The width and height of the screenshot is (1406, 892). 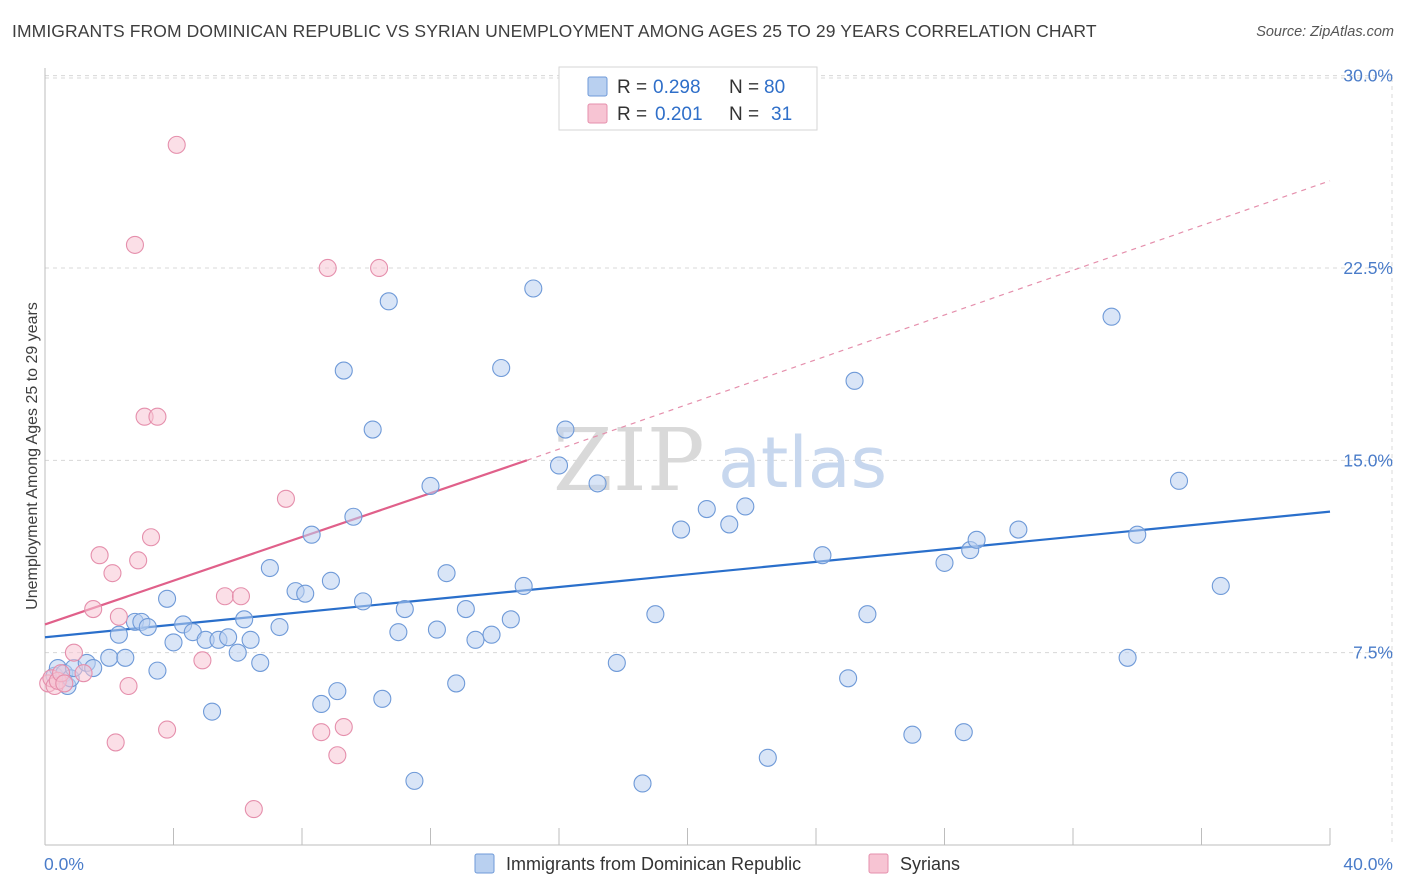 I want to click on legend-swatch-pink, so click(x=597, y=113).